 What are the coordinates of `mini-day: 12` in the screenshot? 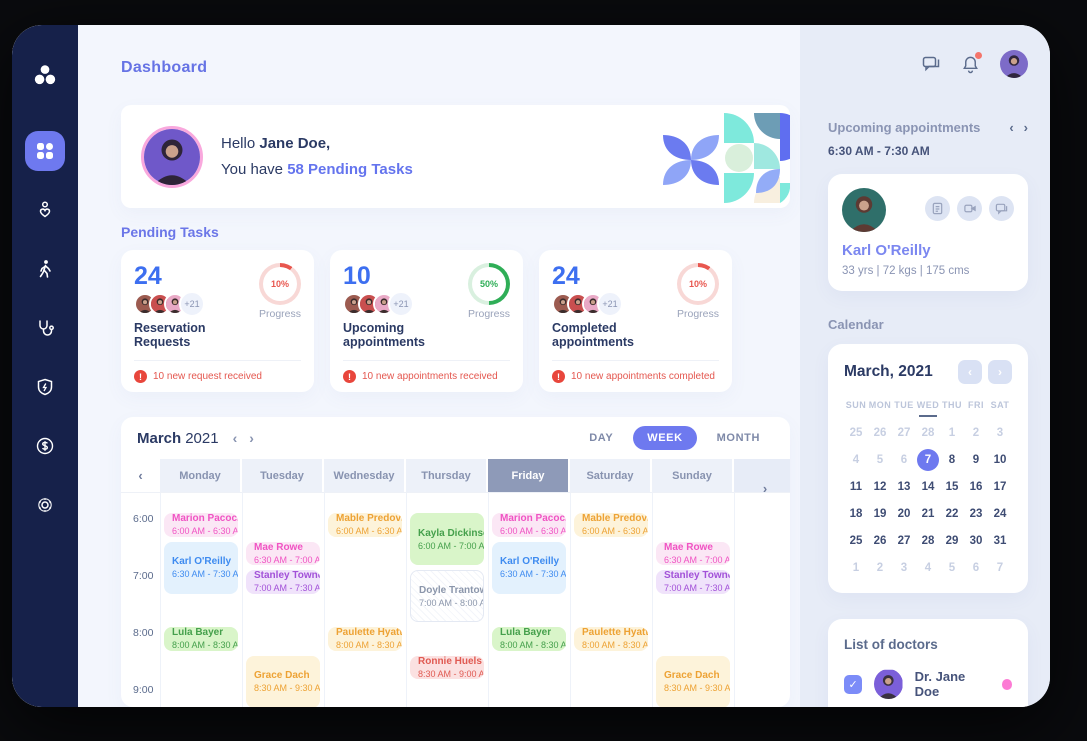 It's located at (880, 486).